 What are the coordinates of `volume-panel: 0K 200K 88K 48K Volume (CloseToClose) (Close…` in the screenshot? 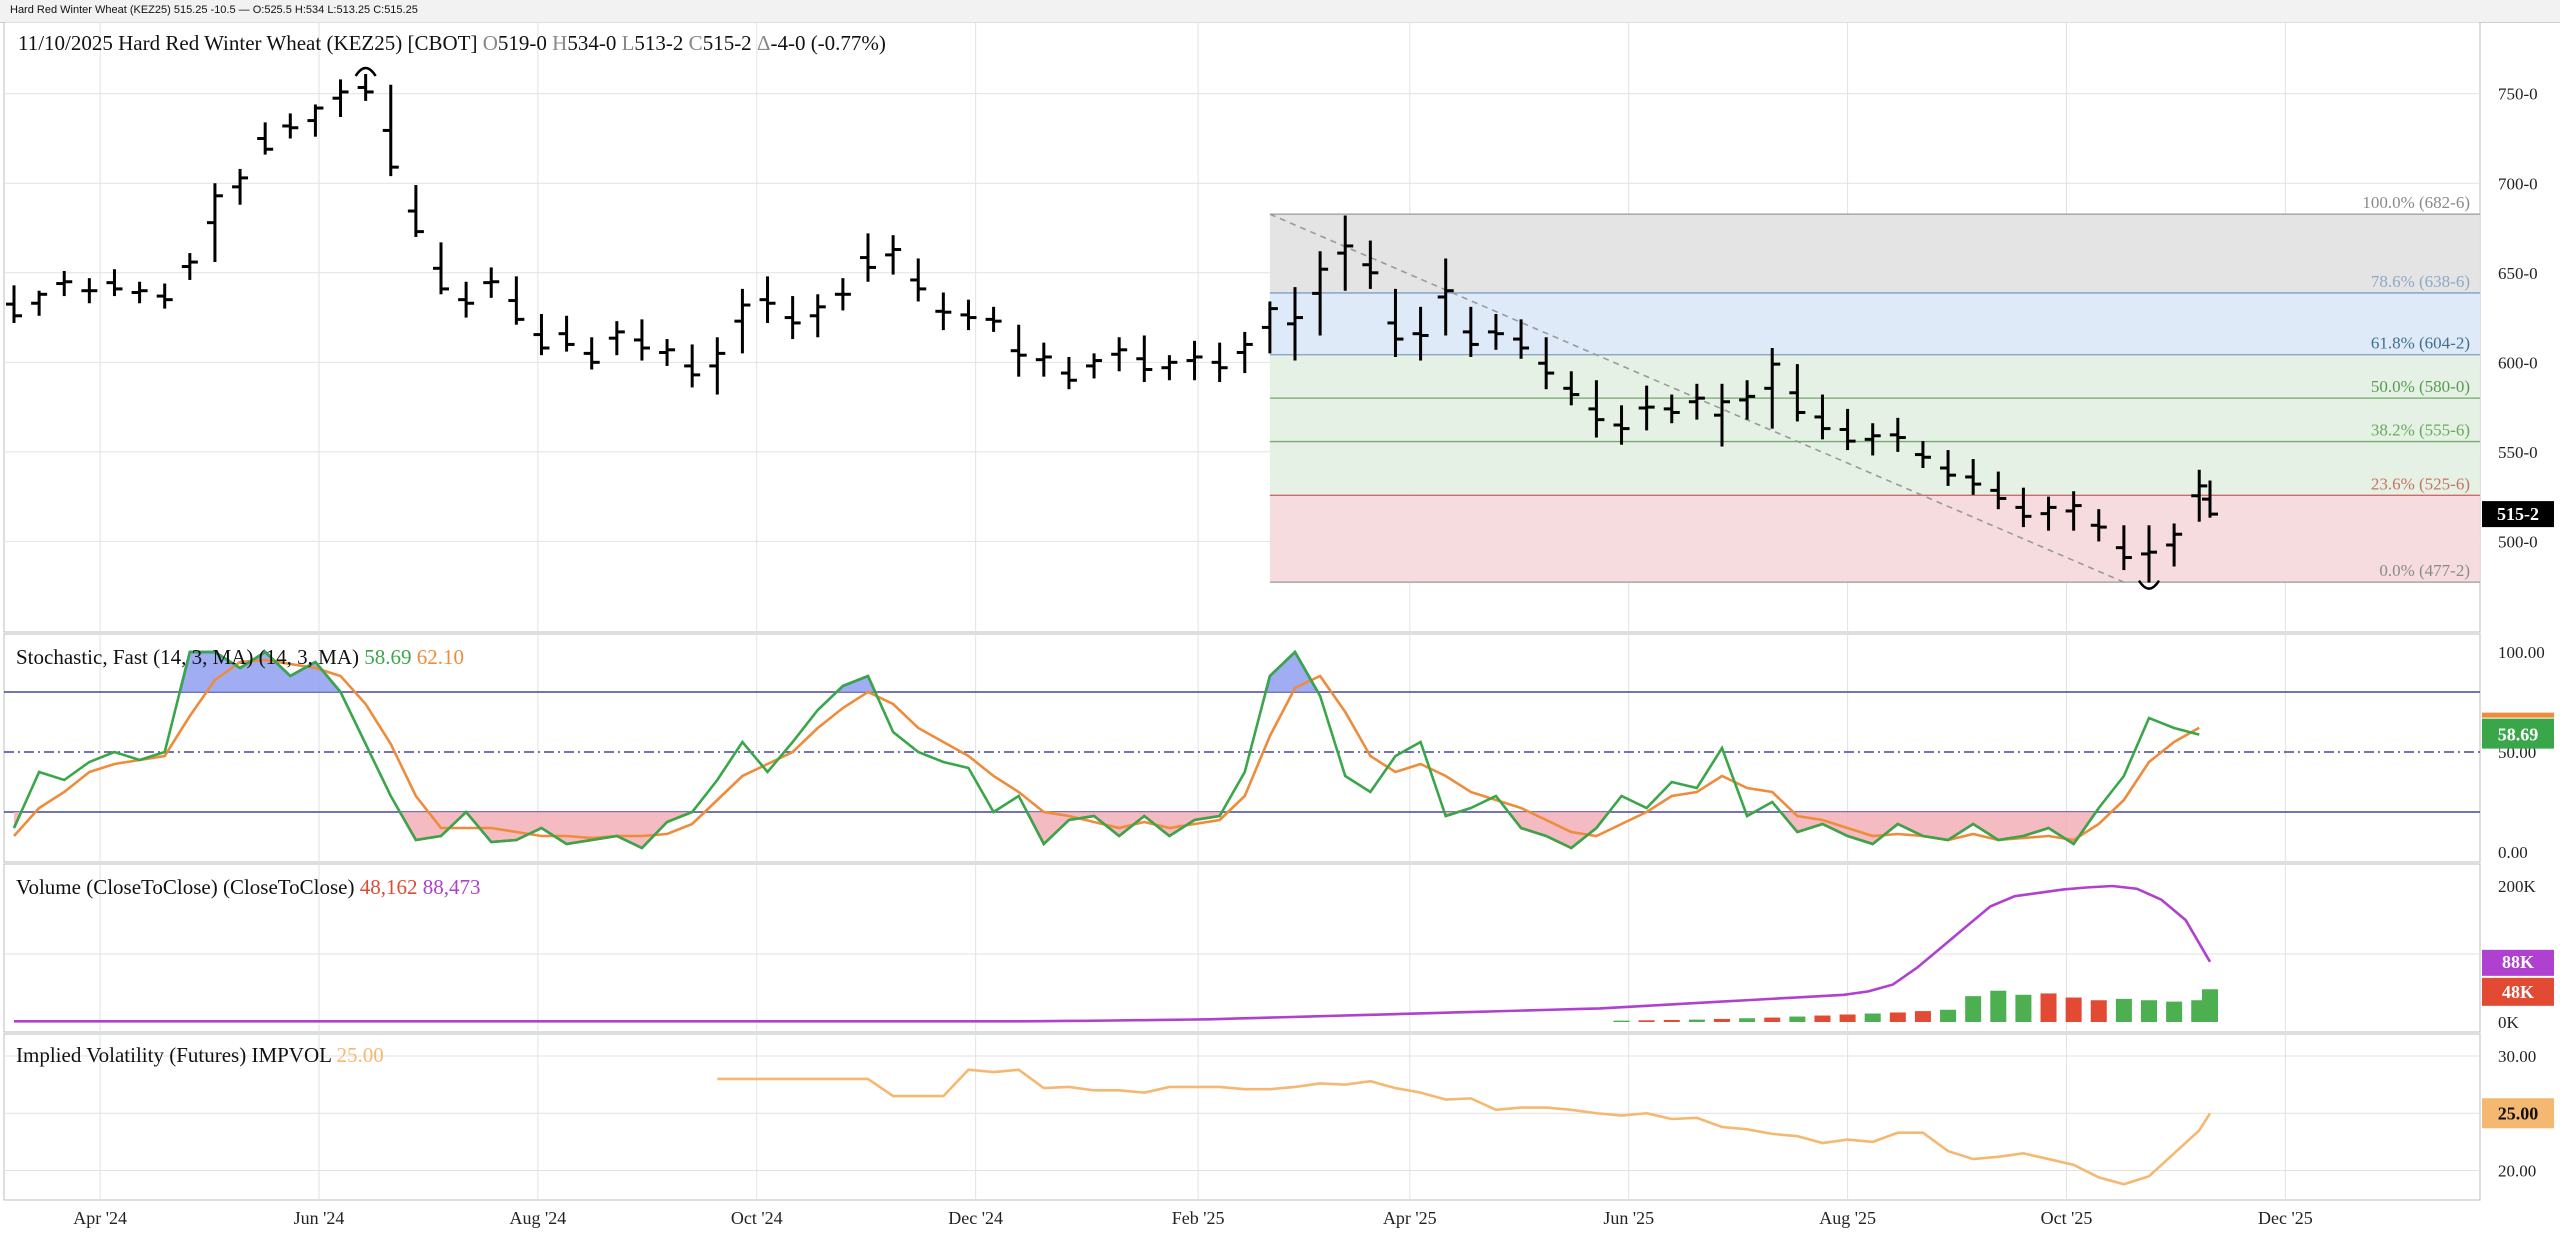 It's located at (1278, 948).